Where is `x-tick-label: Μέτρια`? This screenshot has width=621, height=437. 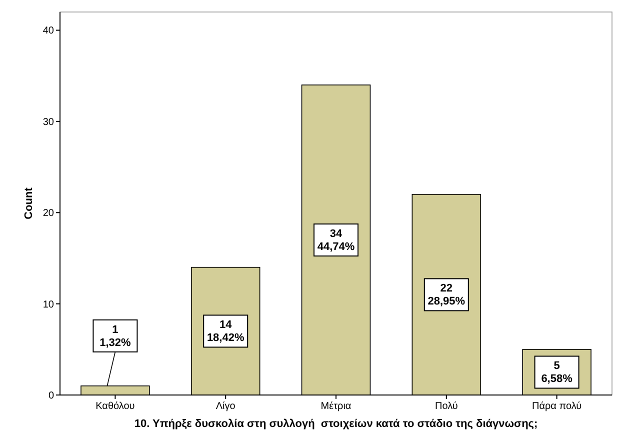
x-tick-label: Μέτρια is located at coordinates (336, 406).